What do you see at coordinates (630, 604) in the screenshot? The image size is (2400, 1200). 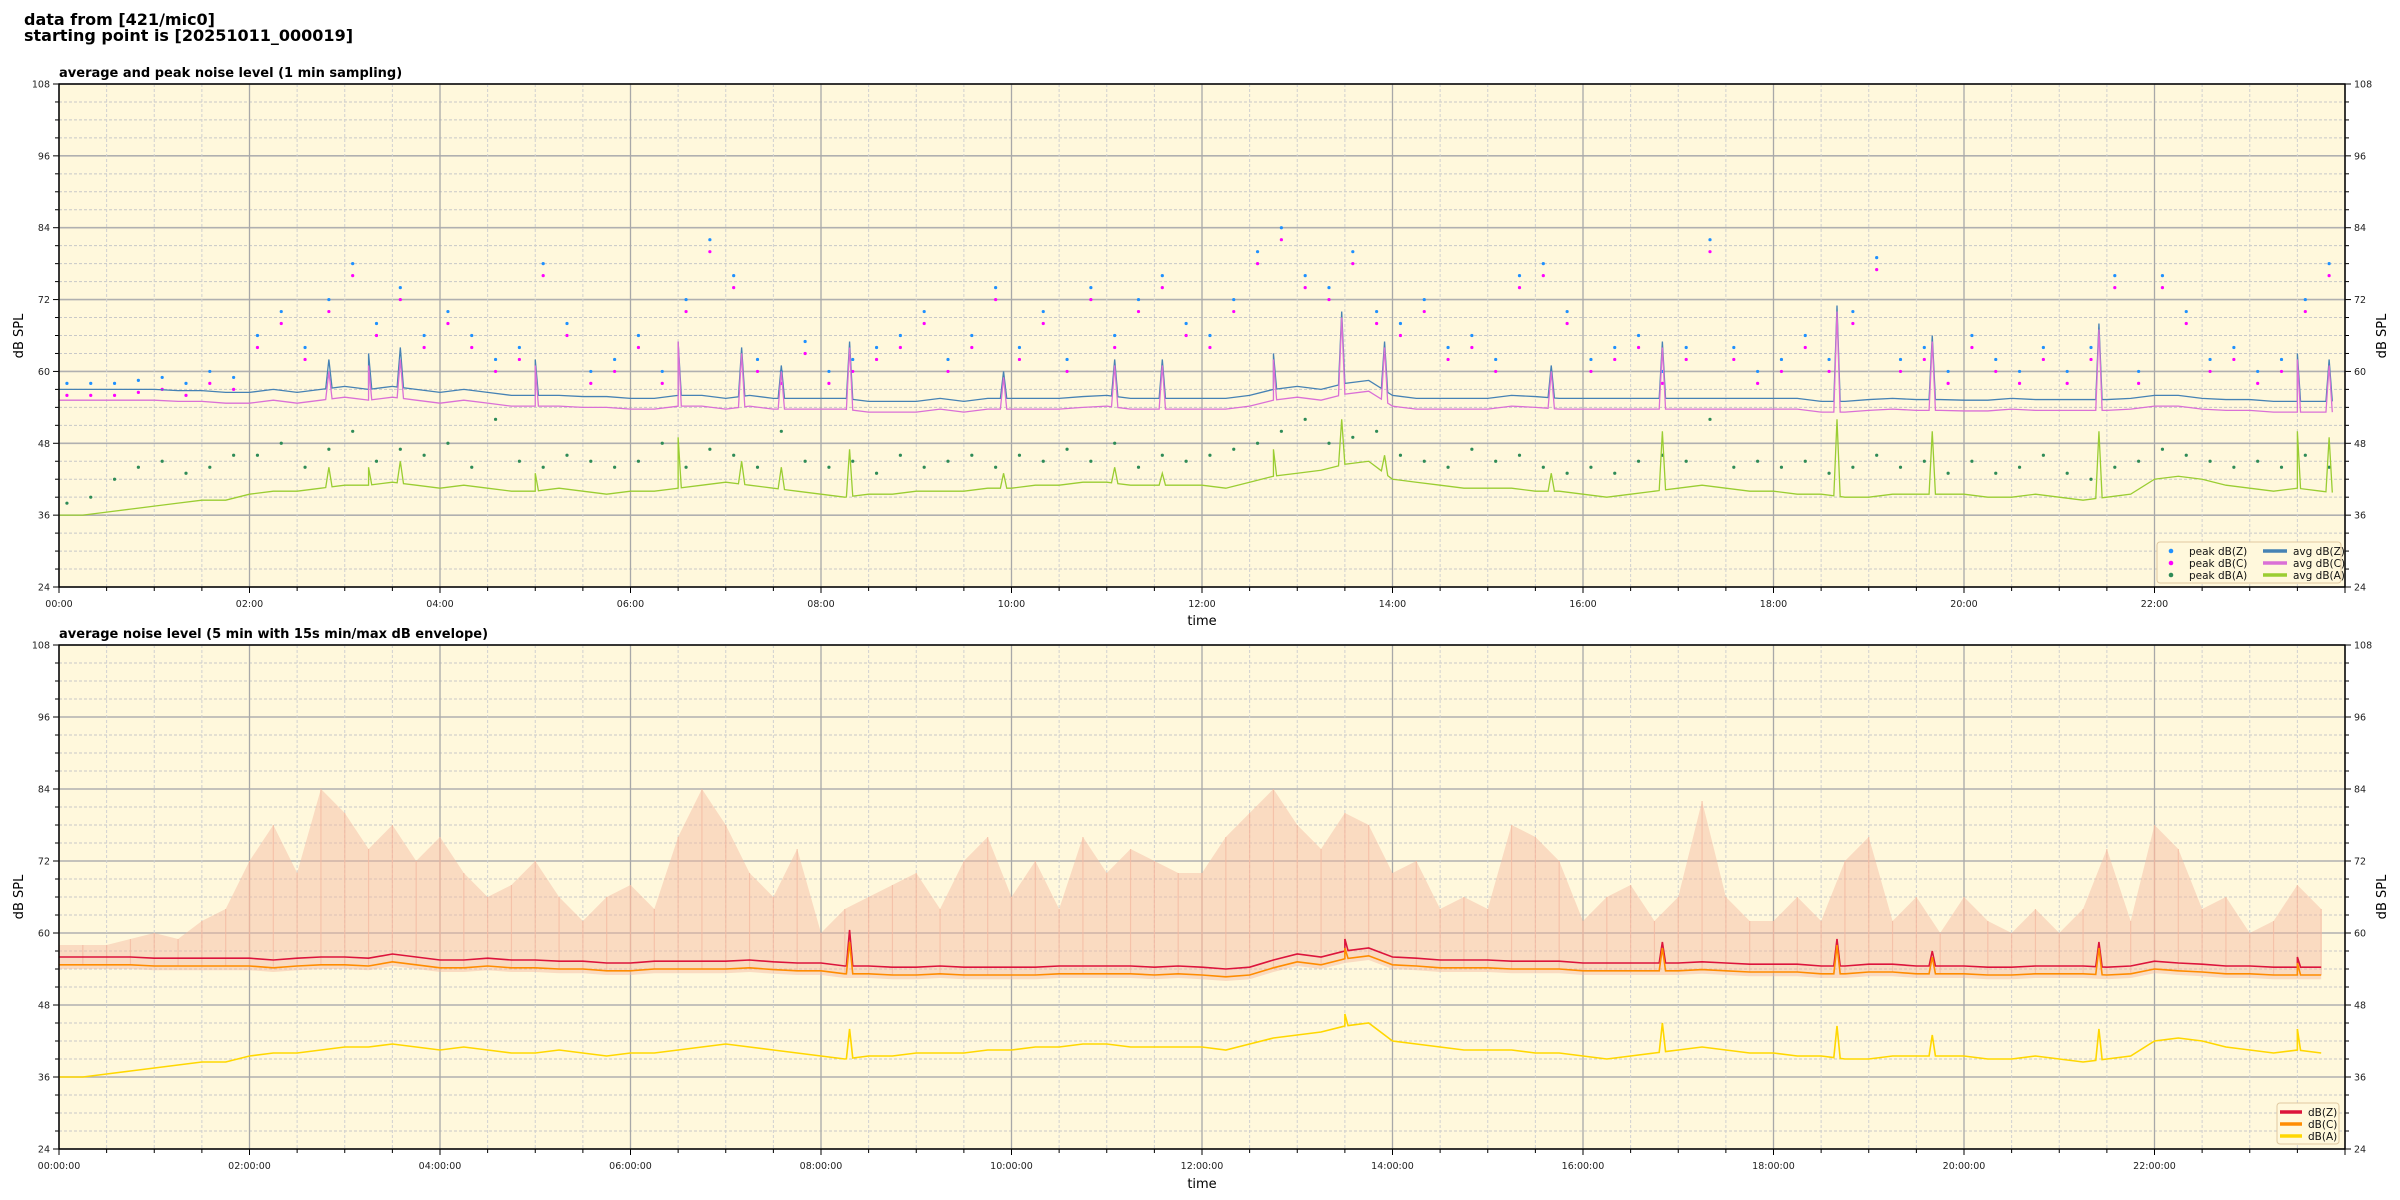 I see `x-tick-label: 06:00` at bounding box center [630, 604].